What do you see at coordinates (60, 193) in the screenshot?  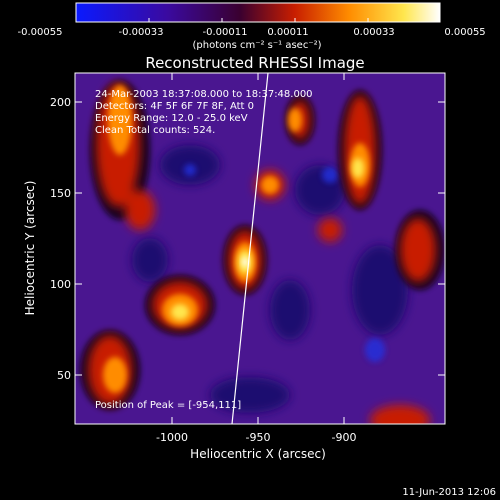 I see `y-tick-150: 150` at bounding box center [60, 193].